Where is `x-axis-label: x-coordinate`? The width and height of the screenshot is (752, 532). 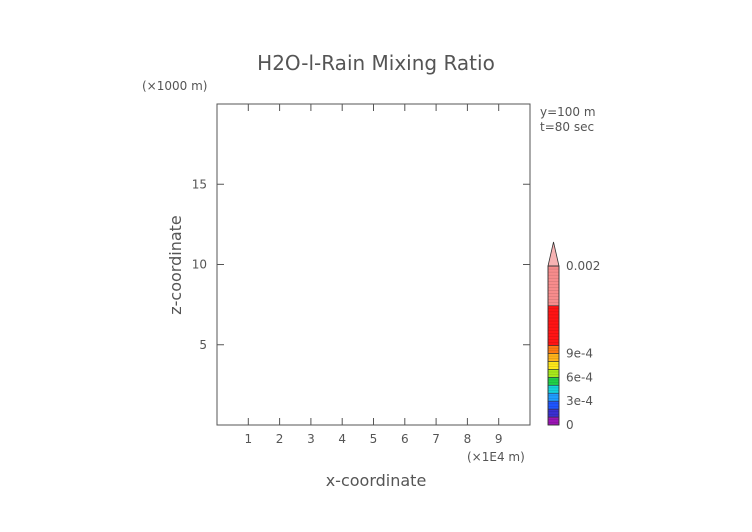 x-axis-label: x-coordinate is located at coordinates (376, 480).